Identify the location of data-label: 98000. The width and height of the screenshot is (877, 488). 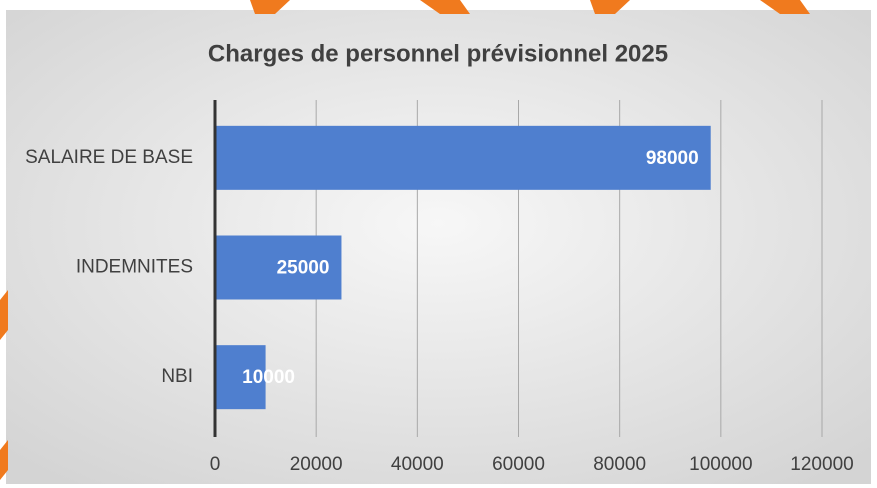
(672, 158).